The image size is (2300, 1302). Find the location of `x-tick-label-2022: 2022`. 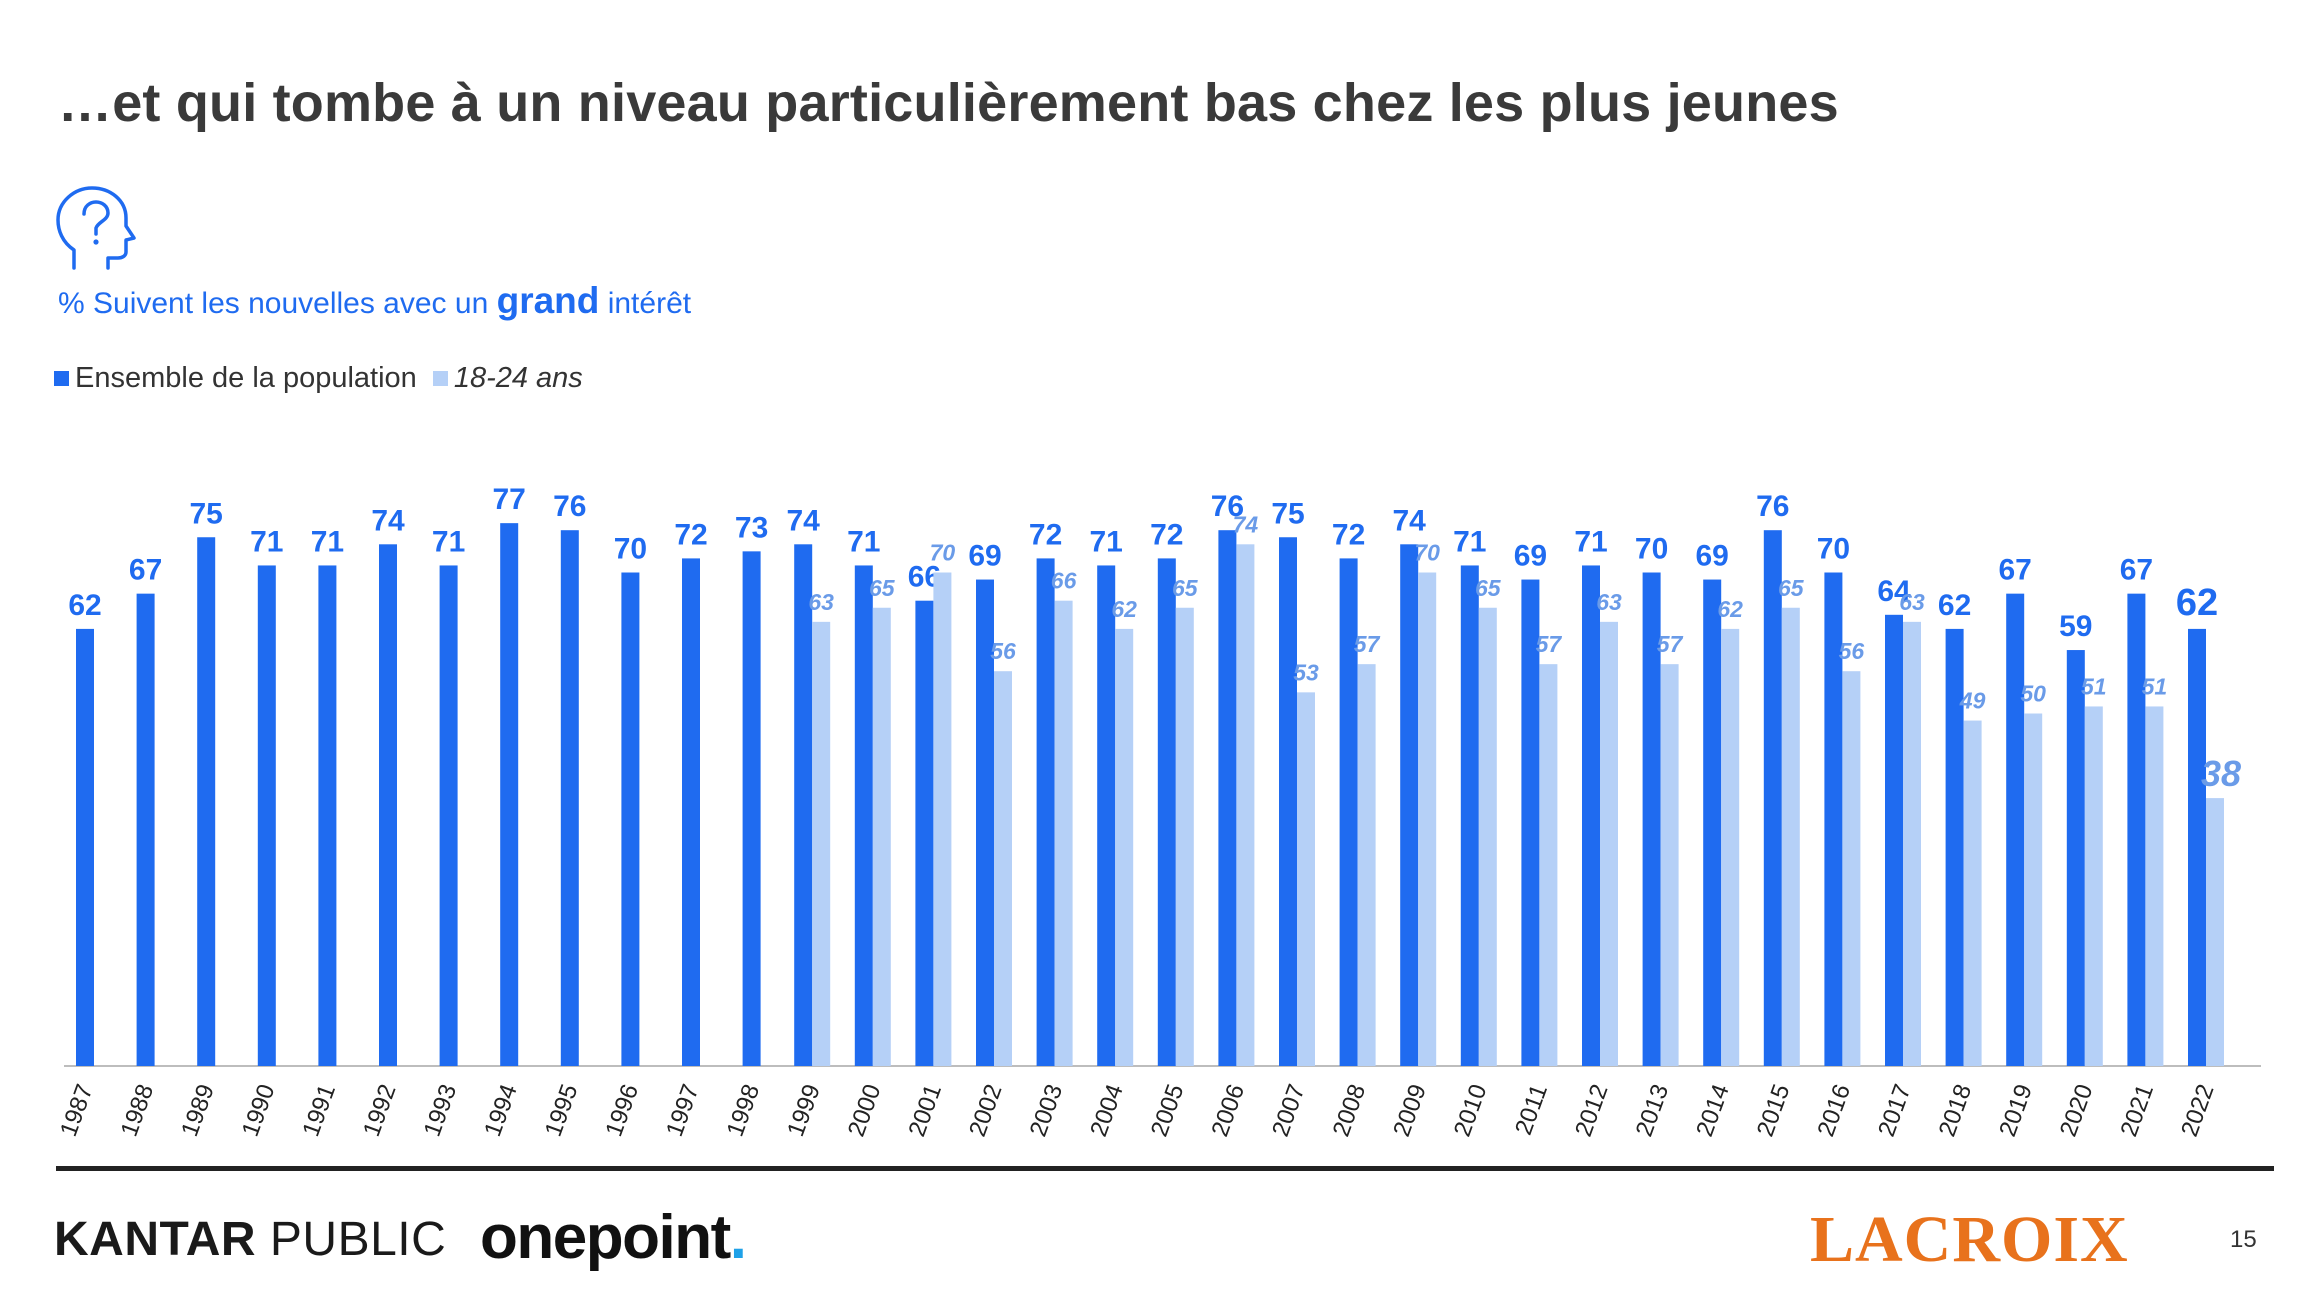

x-tick-label-2022: 2022 is located at coordinates (2198, 1110).